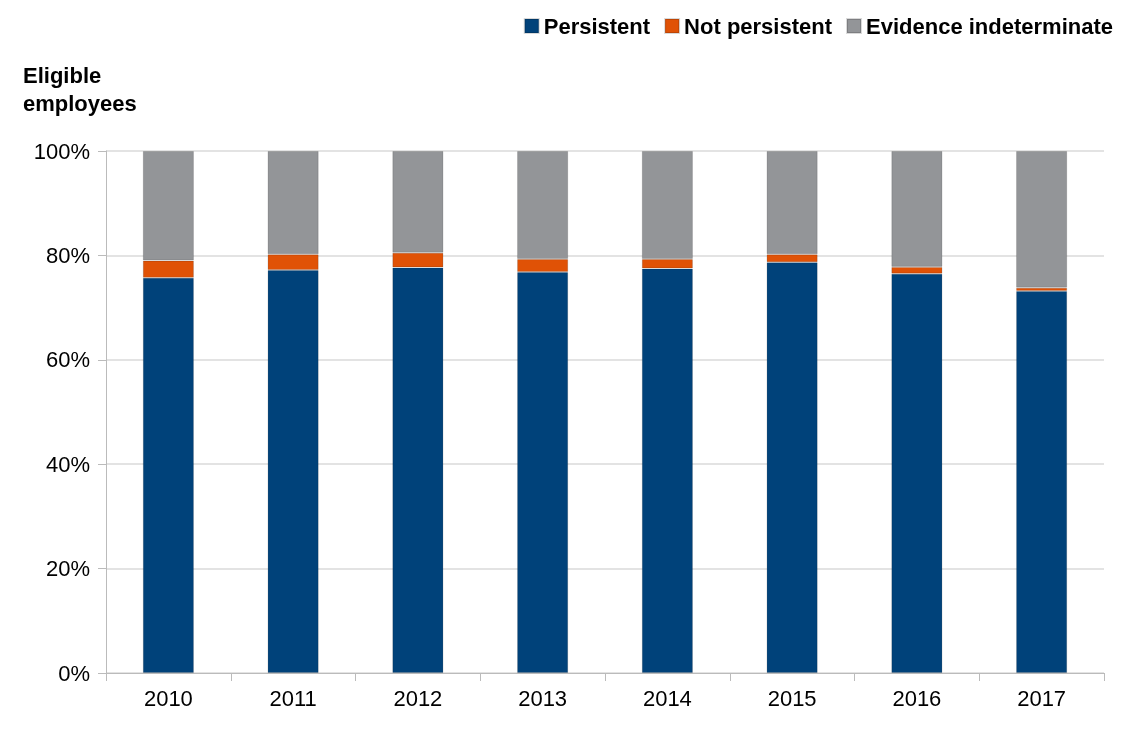  What do you see at coordinates (917, 698) in the screenshot?
I see `x-tick-label: 2016` at bounding box center [917, 698].